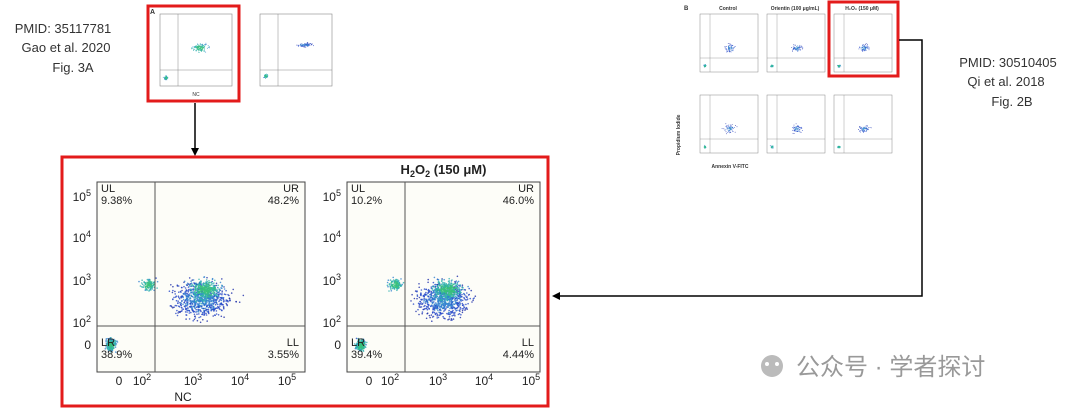 The width and height of the screenshot is (1080, 411). What do you see at coordinates (201, 277) in the screenshot?
I see `plot-frame` at bounding box center [201, 277].